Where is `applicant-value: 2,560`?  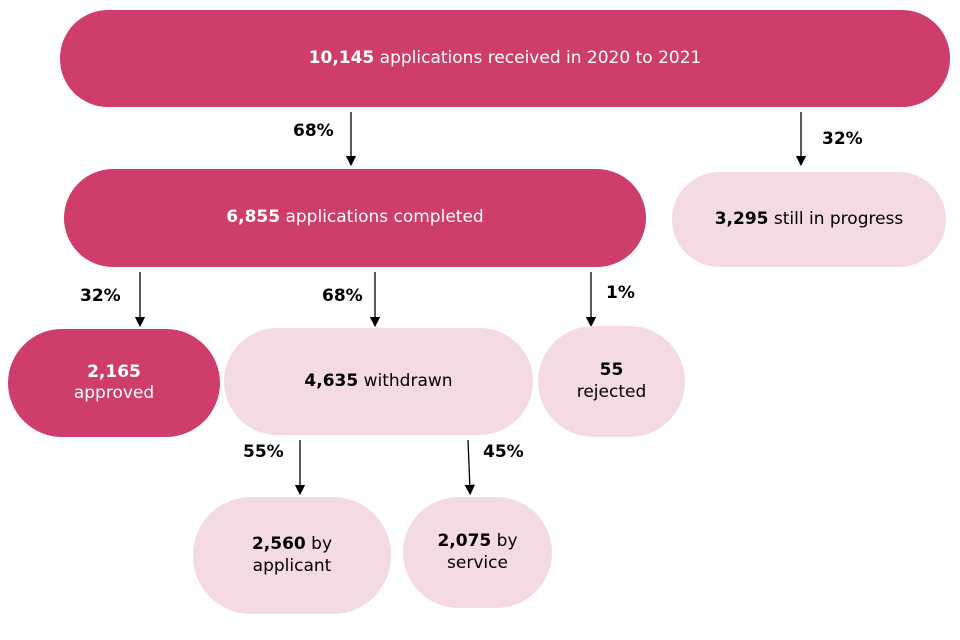
applicant-value: 2,560 is located at coordinates (278, 544).